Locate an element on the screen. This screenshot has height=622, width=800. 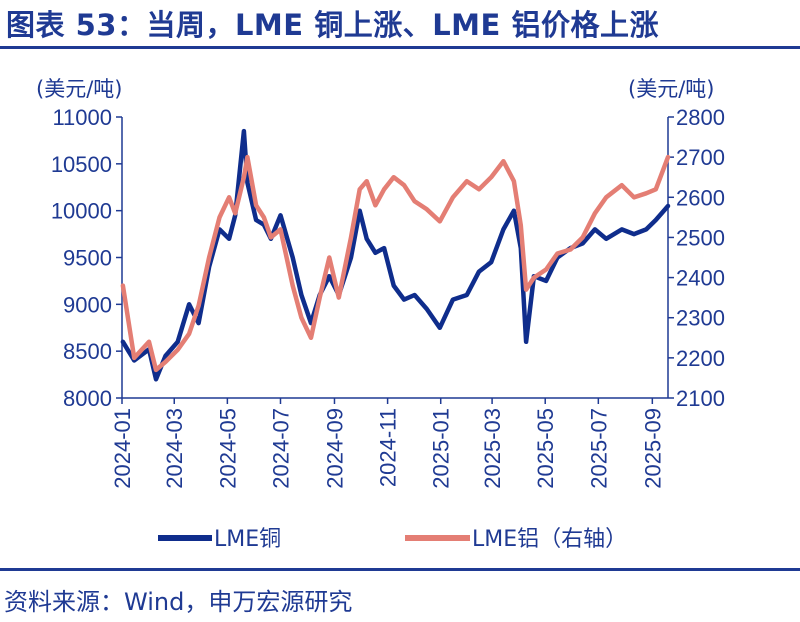
left-tick-label: 8000 is located at coordinates (87, 398).